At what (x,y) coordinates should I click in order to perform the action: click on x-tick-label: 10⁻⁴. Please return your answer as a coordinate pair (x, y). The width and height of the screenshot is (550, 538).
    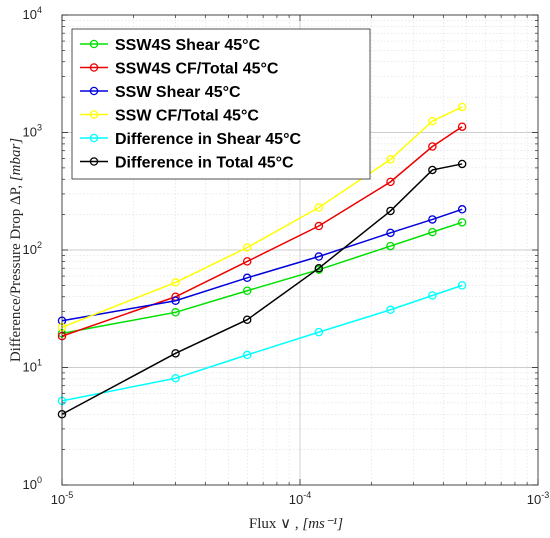
    Looking at the image, I should click on (300, 498).